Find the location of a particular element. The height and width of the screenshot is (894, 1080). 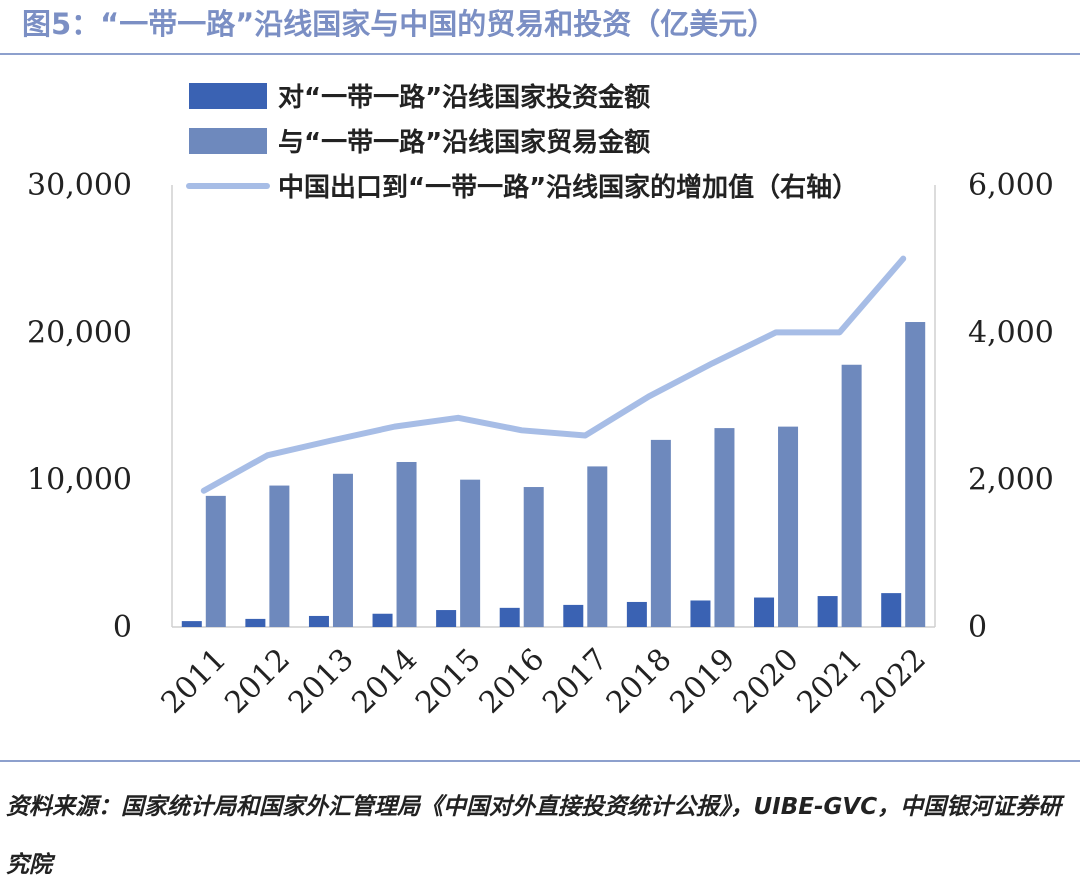

right-tick-label: 0 is located at coordinates (977, 627).